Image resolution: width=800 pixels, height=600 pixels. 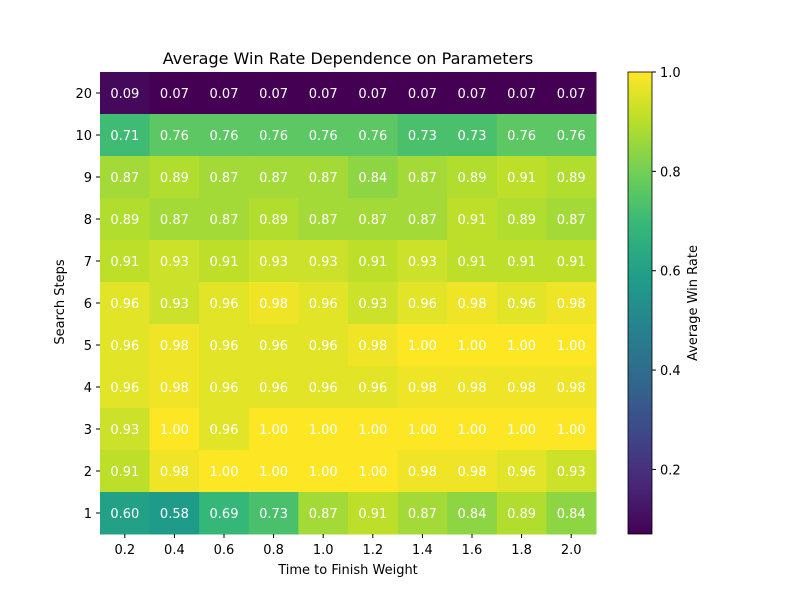 I want to click on y-tick-label: 1, so click(x=88, y=514).